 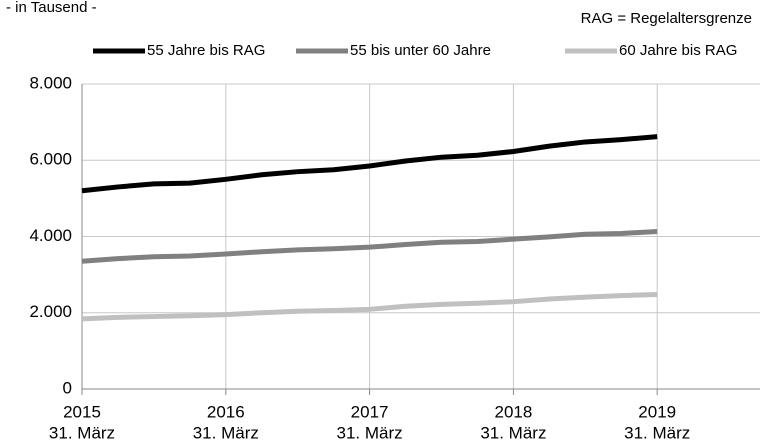 What do you see at coordinates (50, 235) in the screenshot?
I see `y-tick-label: 4.000` at bounding box center [50, 235].